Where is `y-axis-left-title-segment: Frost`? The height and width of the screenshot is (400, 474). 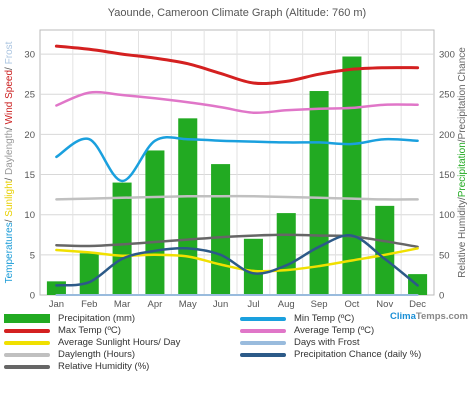
y-axis-left-title-segment: Frost is located at coordinates (9, 52).